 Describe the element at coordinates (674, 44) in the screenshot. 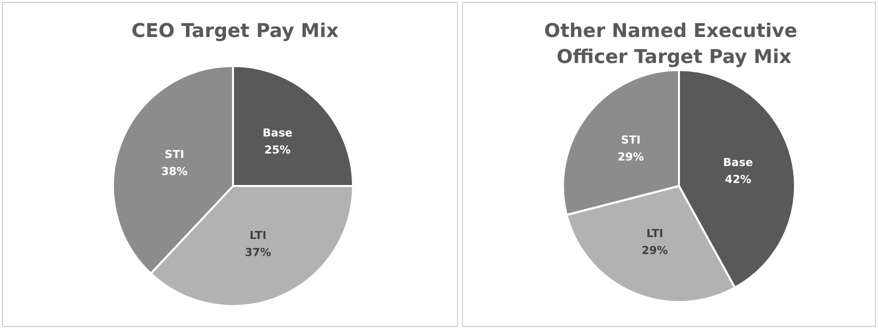

I see `chart-title: Other Named Executive Officer Target Pay Mix` at that location.